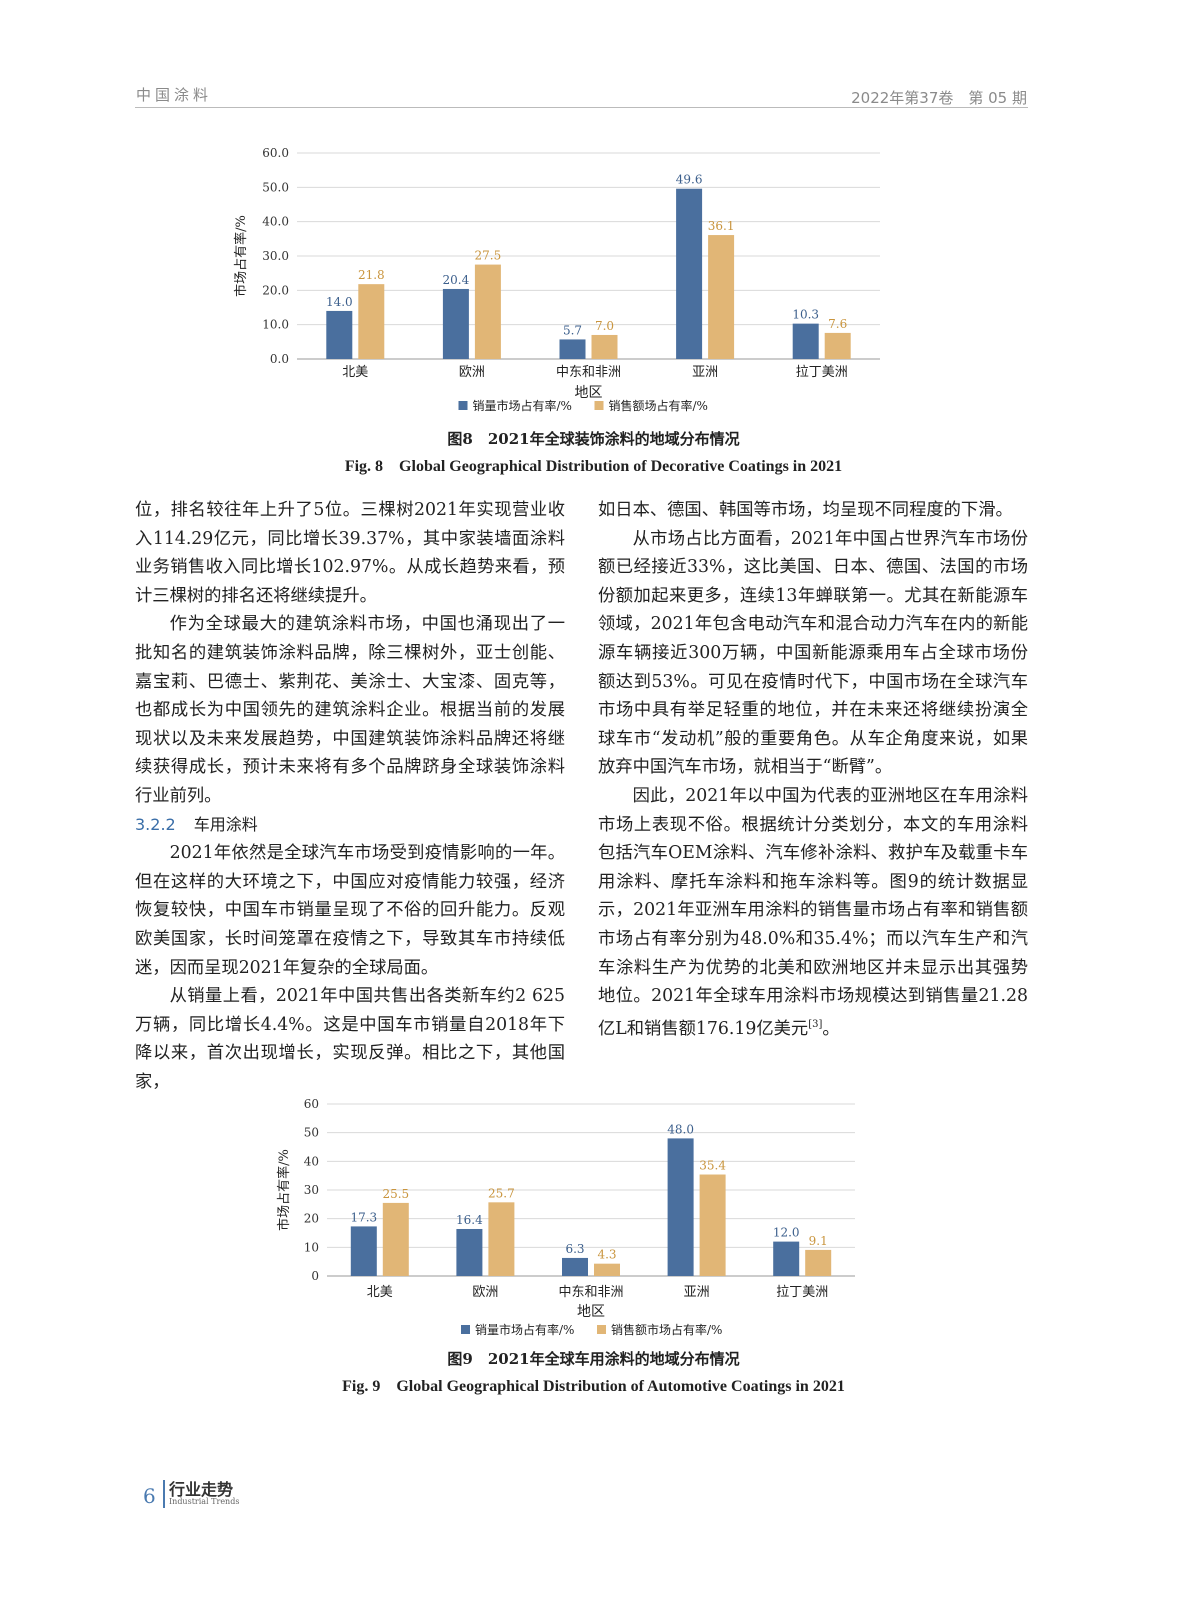 Image resolution: width=1187 pixels, height=1600 pixels. I want to click on citation-ref: [3], so click(815, 1024).